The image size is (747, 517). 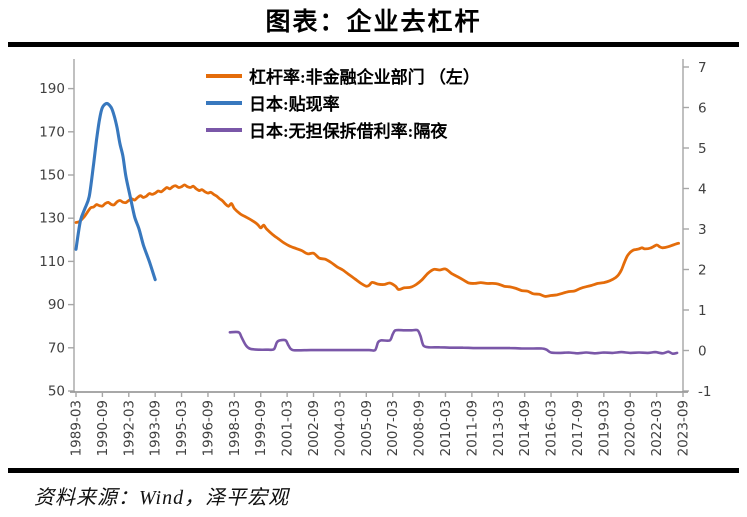 What do you see at coordinates (373, 44) in the screenshot?
I see `top-rule` at bounding box center [373, 44].